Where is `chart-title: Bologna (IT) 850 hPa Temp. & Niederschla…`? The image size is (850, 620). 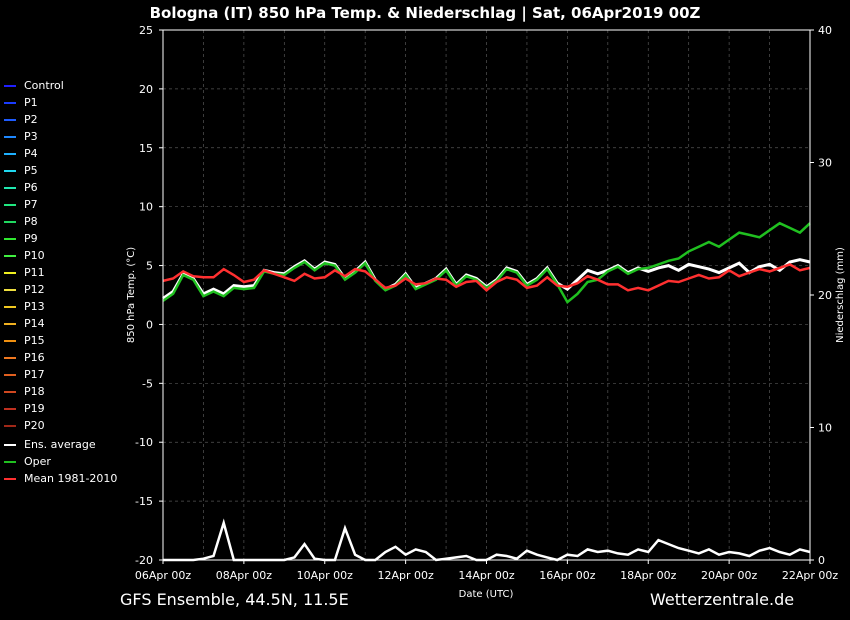
chart-title: Bologna (IT) 850 hPa Temp. & Niederschla… is located at coordinates (425, 13).